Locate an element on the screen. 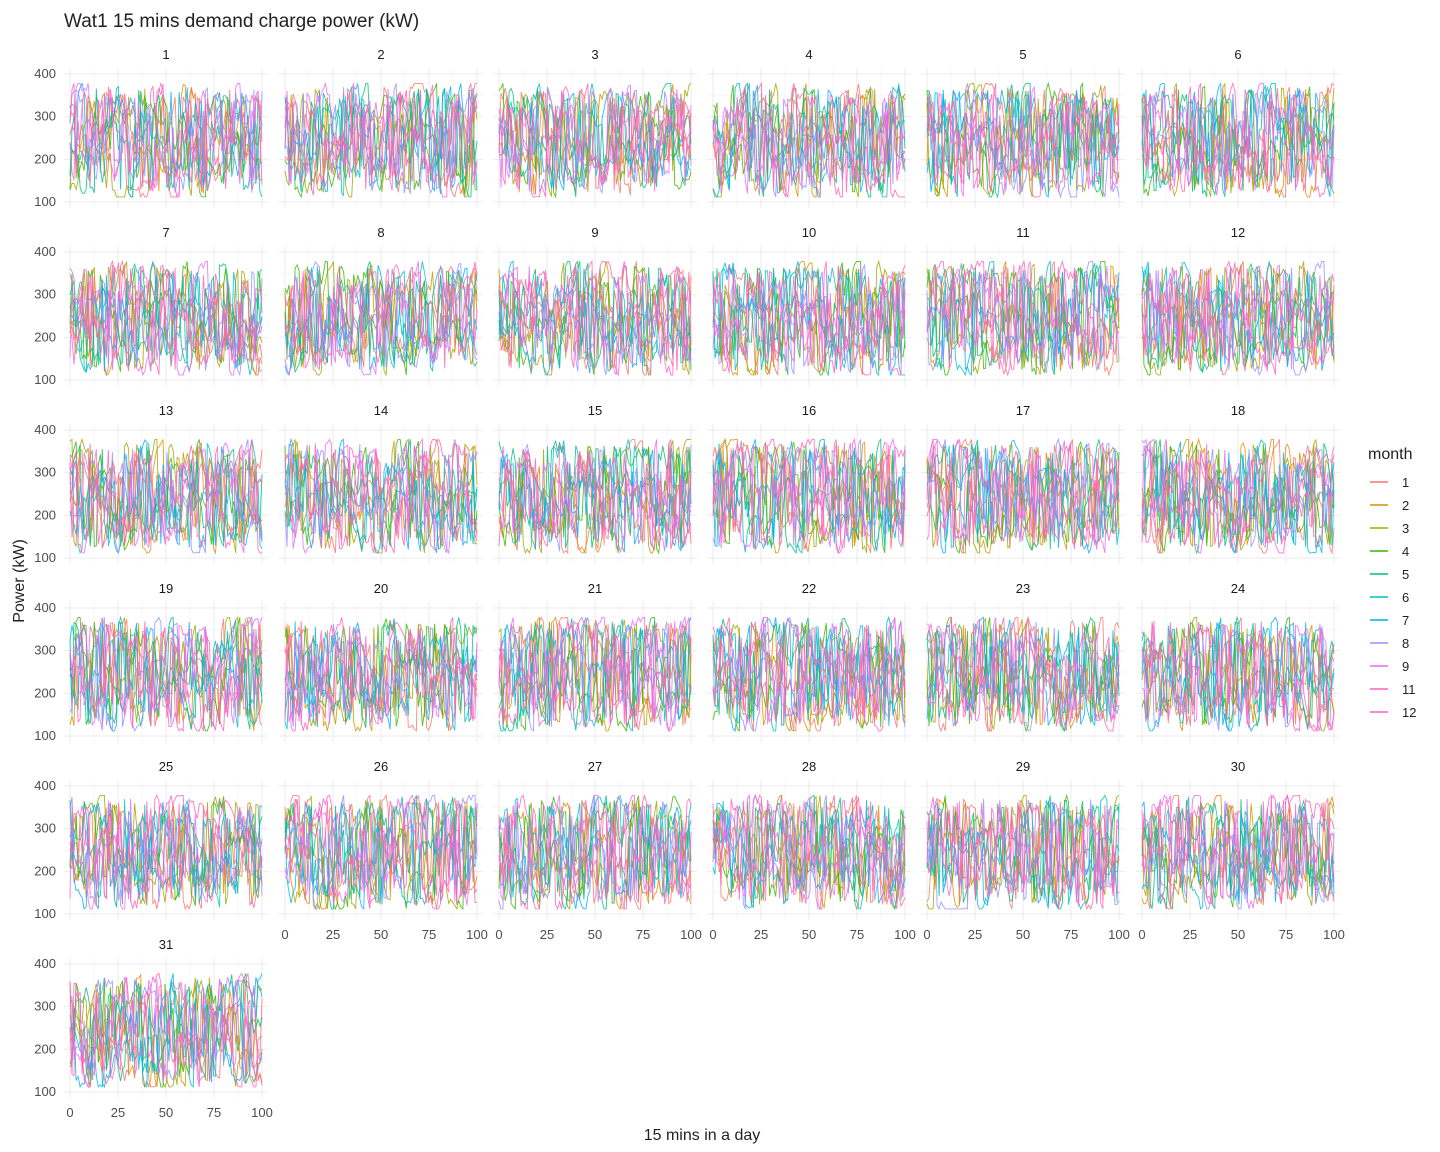 This screenshot has height=1152, width=1440. facet-panel-18: 18 is located at coordinates (1238, 483).